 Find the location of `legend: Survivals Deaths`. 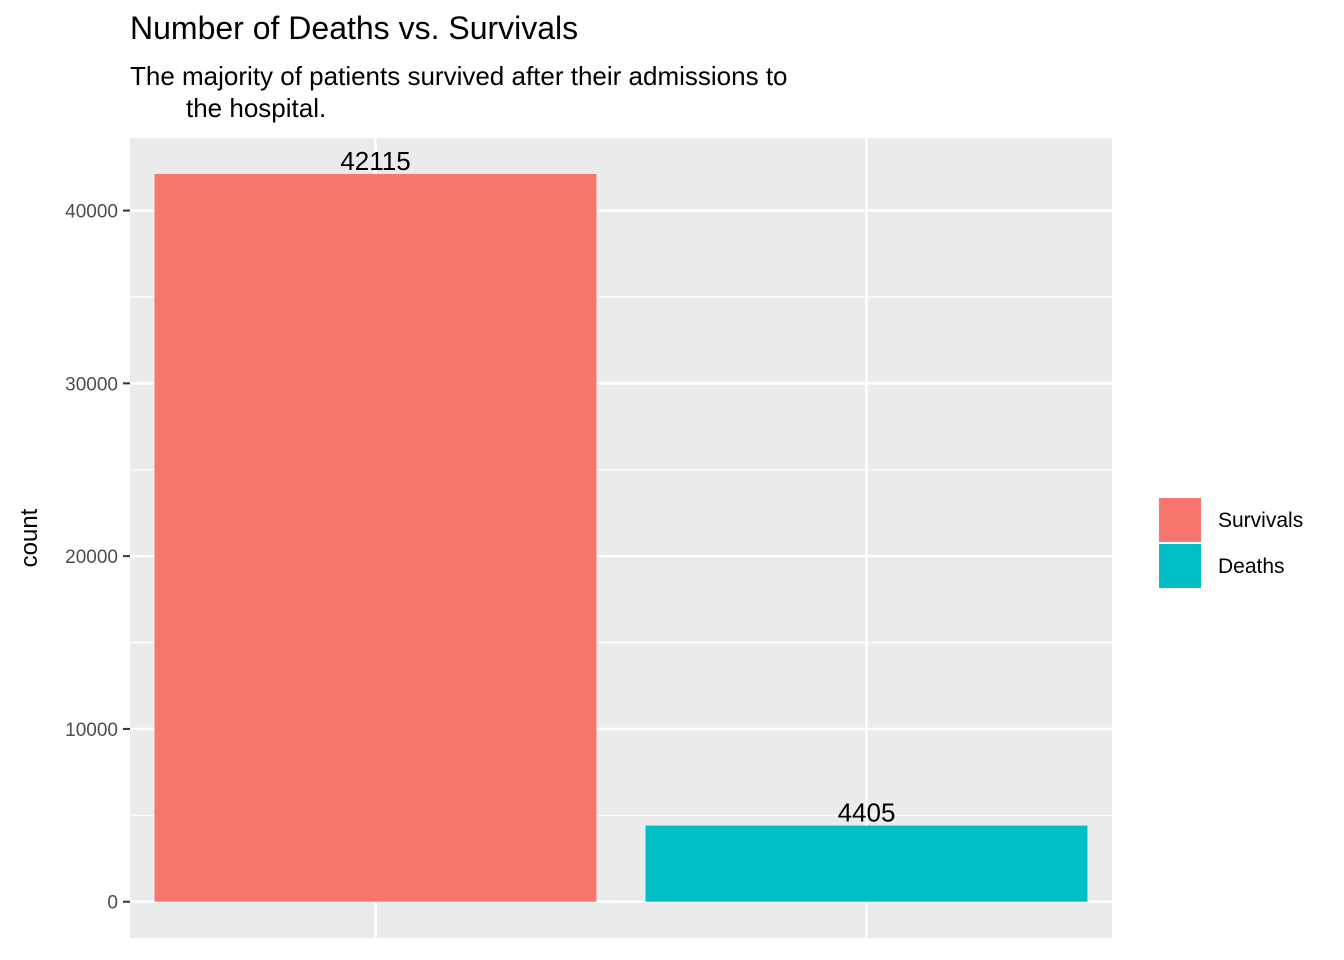

legend: Survivals Deaths is located at coordinates (1231, 543).